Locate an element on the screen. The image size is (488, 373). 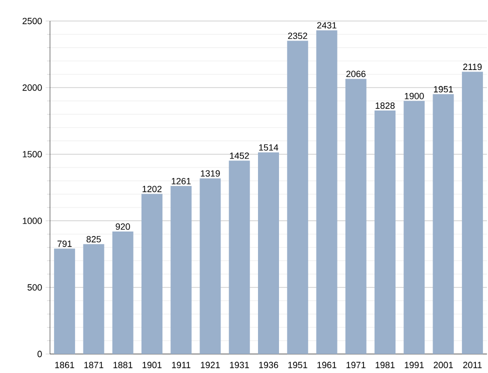
data-label: 791 is located at coordinates (65, 243).